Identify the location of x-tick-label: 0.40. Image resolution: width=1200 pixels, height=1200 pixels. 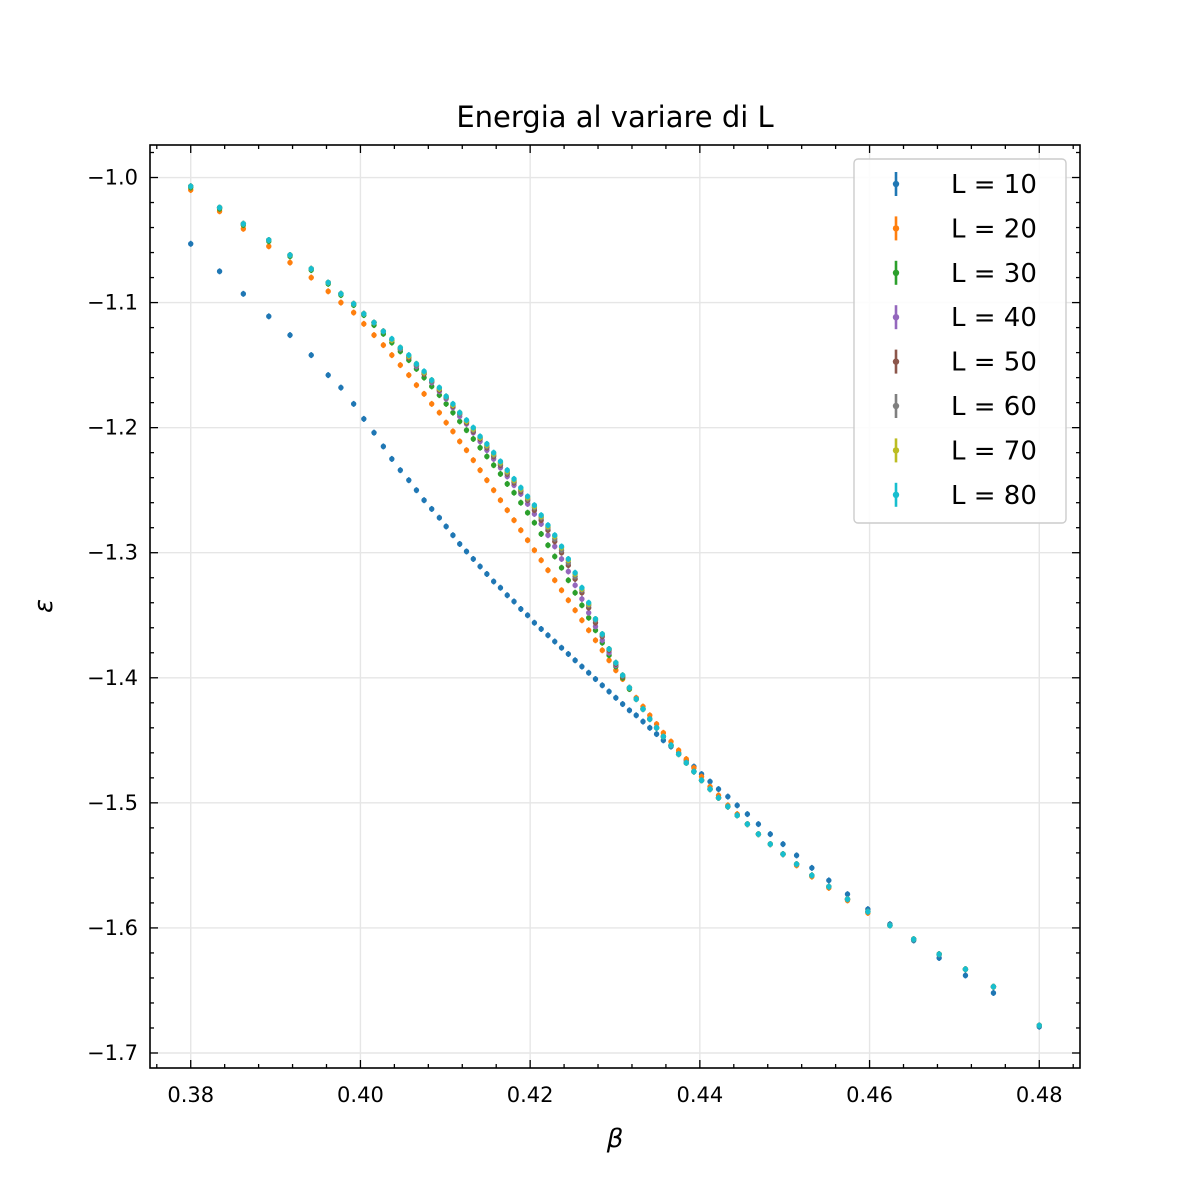
(360, 1095).